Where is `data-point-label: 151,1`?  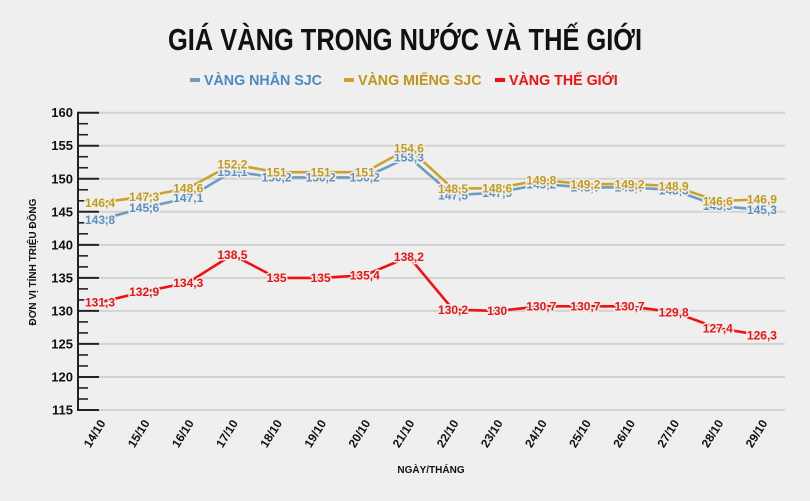 data-point-label: 151,1 is located at coordinates (232, 172).